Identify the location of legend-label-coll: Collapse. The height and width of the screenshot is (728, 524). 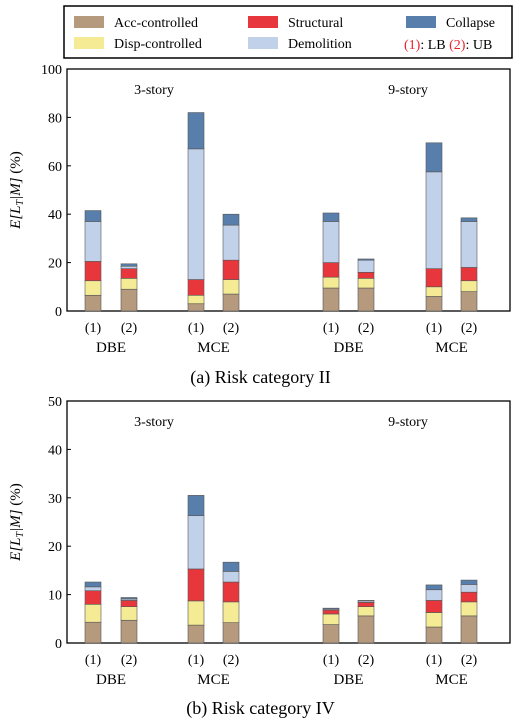
(470, 23).